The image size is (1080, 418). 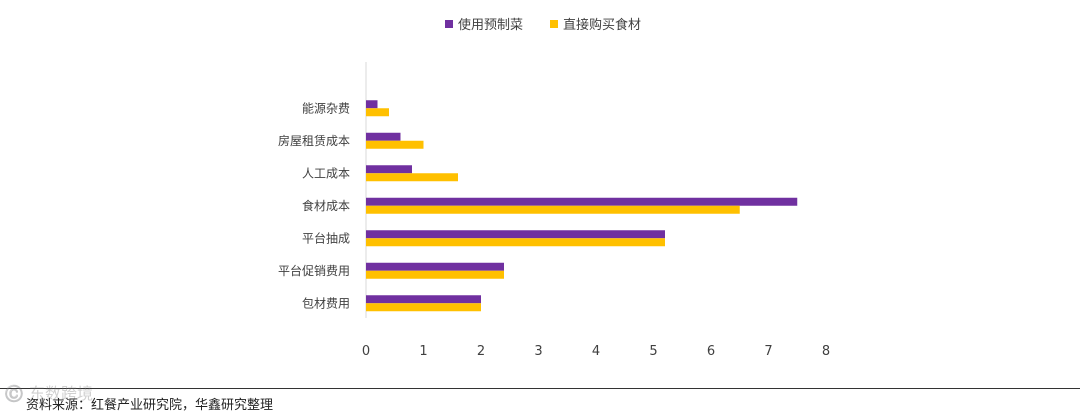 What do you see at coordinates (423, 351) in the screenshot?
I see `x-tick-label: 1` at bounding box center [423, 351].